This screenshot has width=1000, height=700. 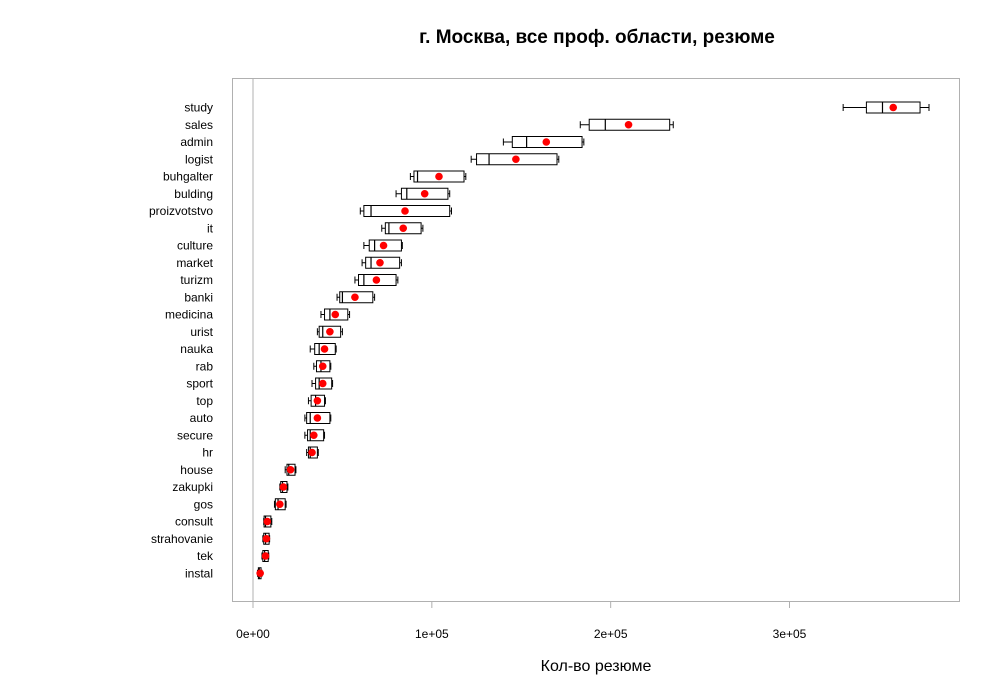 I want to click on box-tek, so click(x=265, y=556).